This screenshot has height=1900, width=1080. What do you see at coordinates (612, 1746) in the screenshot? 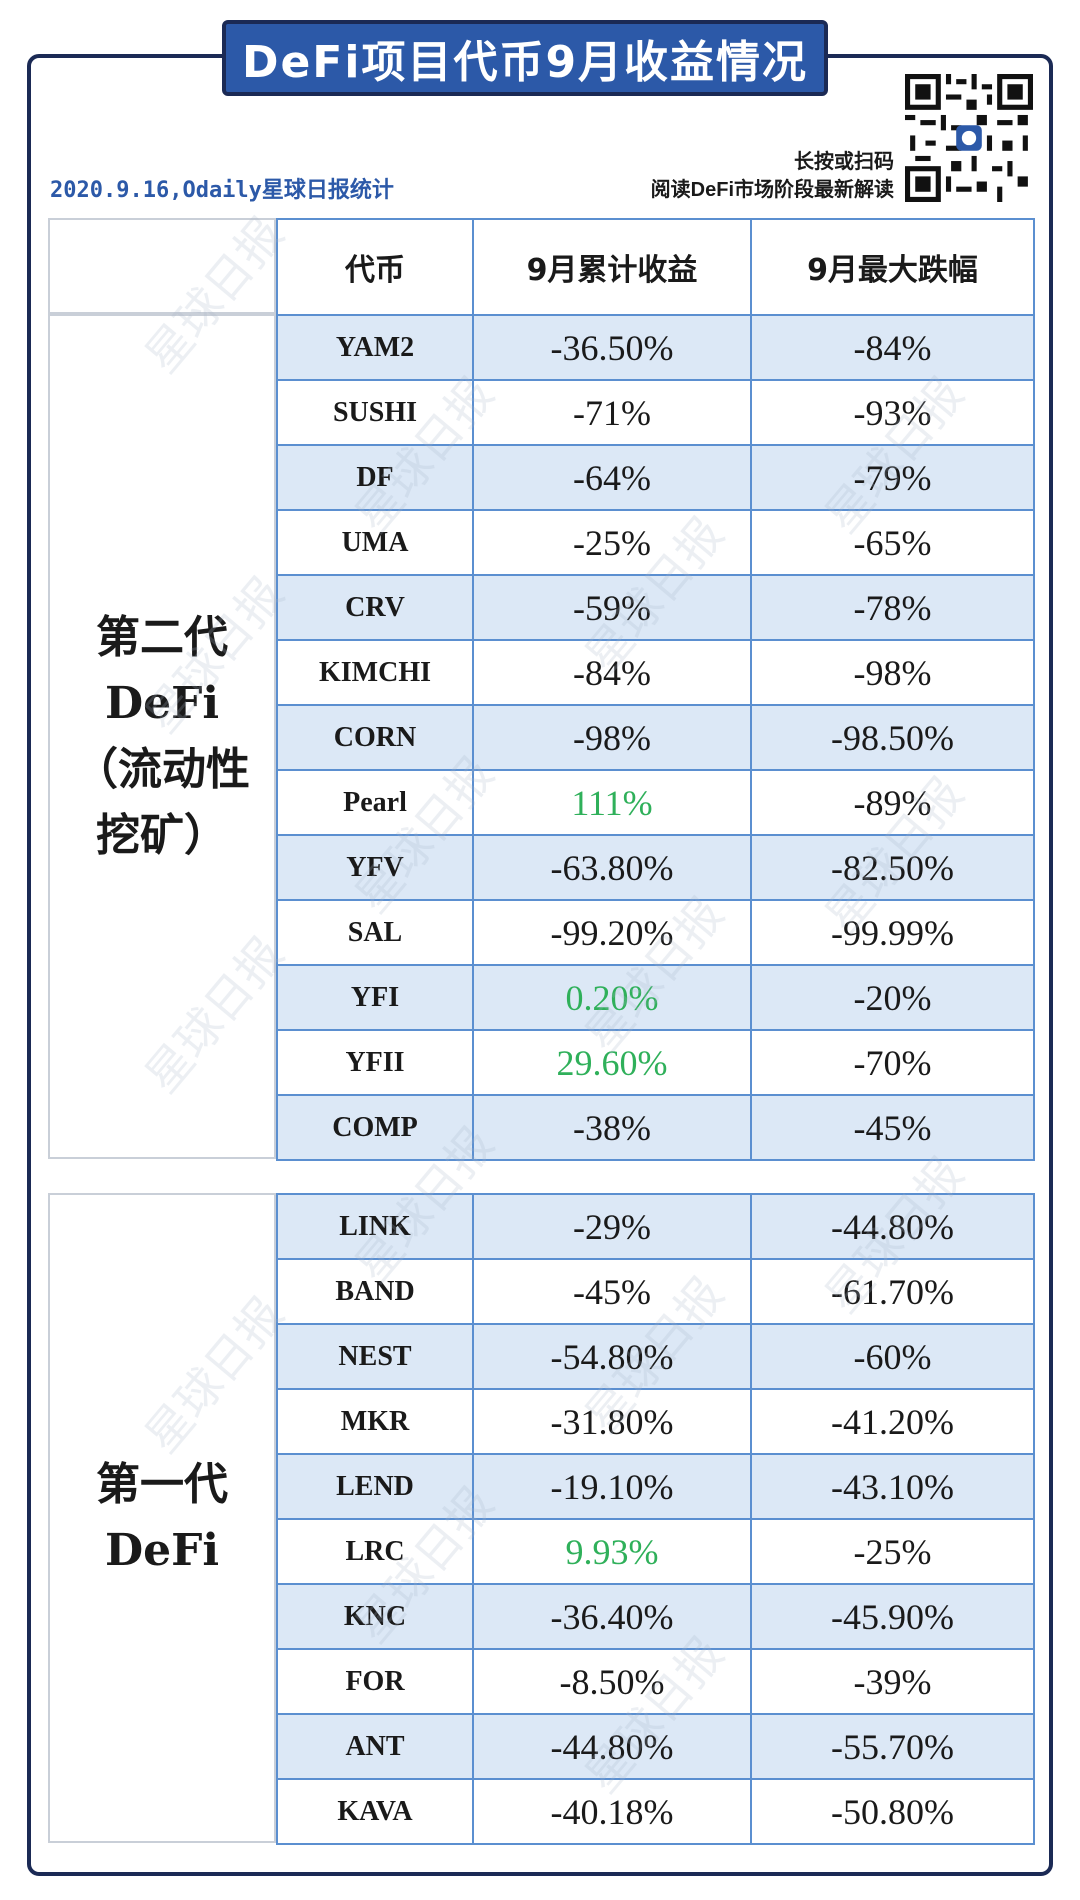
I see `return-cell: -44.80%` at bounding box center [612, 1746].